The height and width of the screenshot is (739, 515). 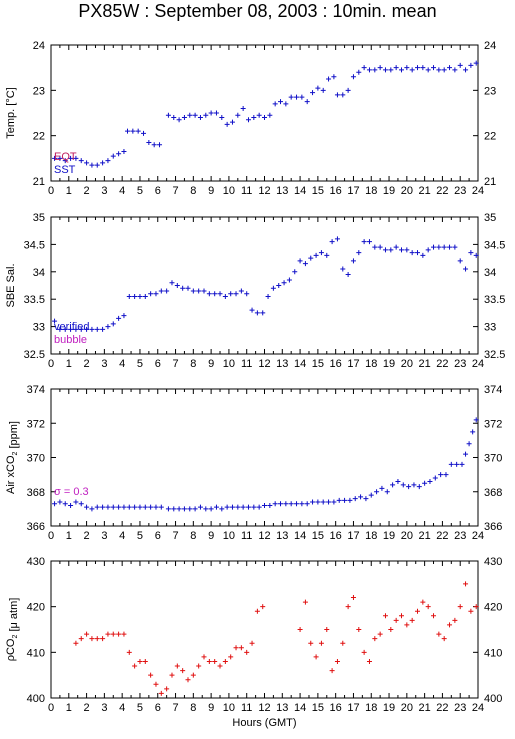 I want to click on legend-bubble: bubble, so click(x=70, y=340).